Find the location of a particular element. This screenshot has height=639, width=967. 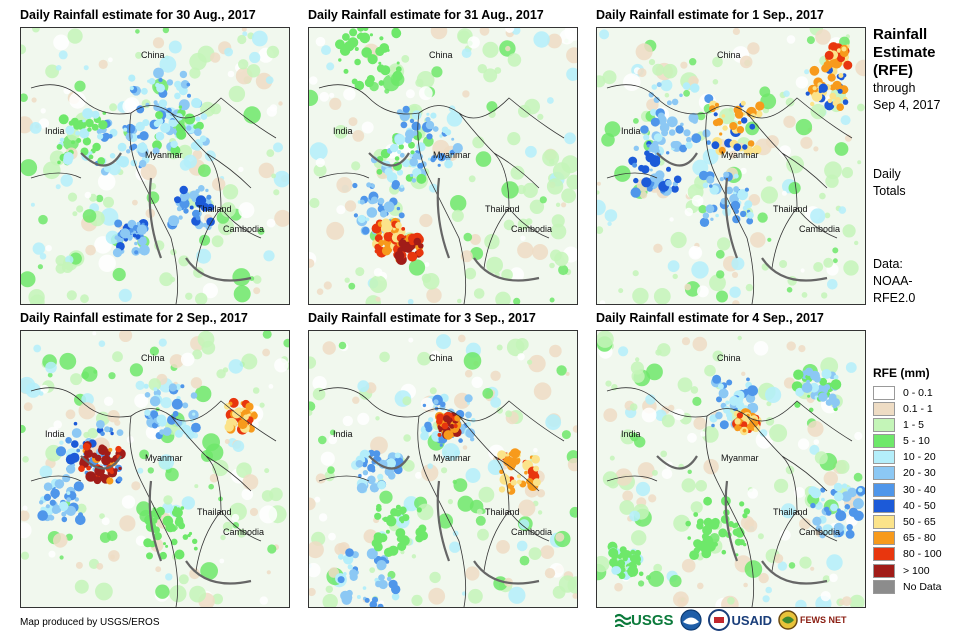

label-thailand: Thailand is located at coordinates (502, 512).